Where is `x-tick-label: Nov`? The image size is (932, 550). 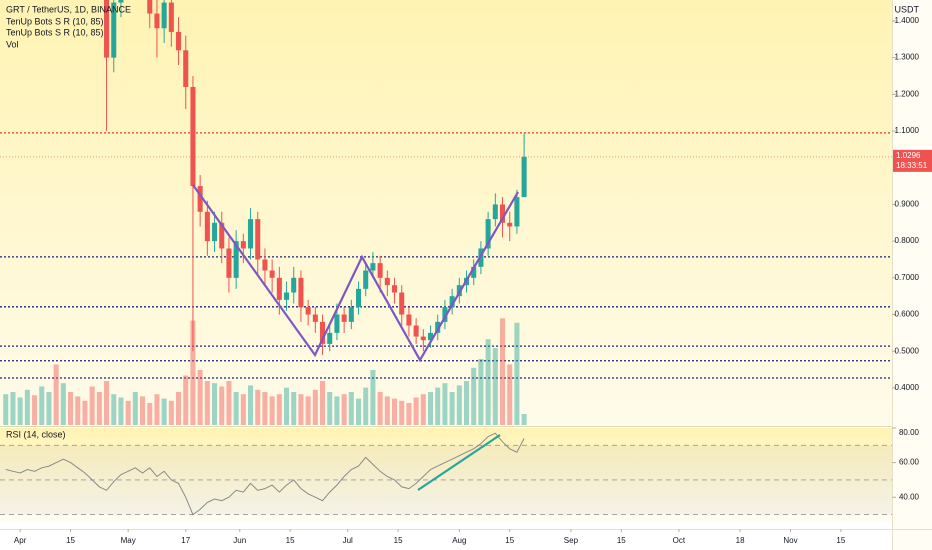 x-tick-label: Nov is located at coordinates (790, 540).